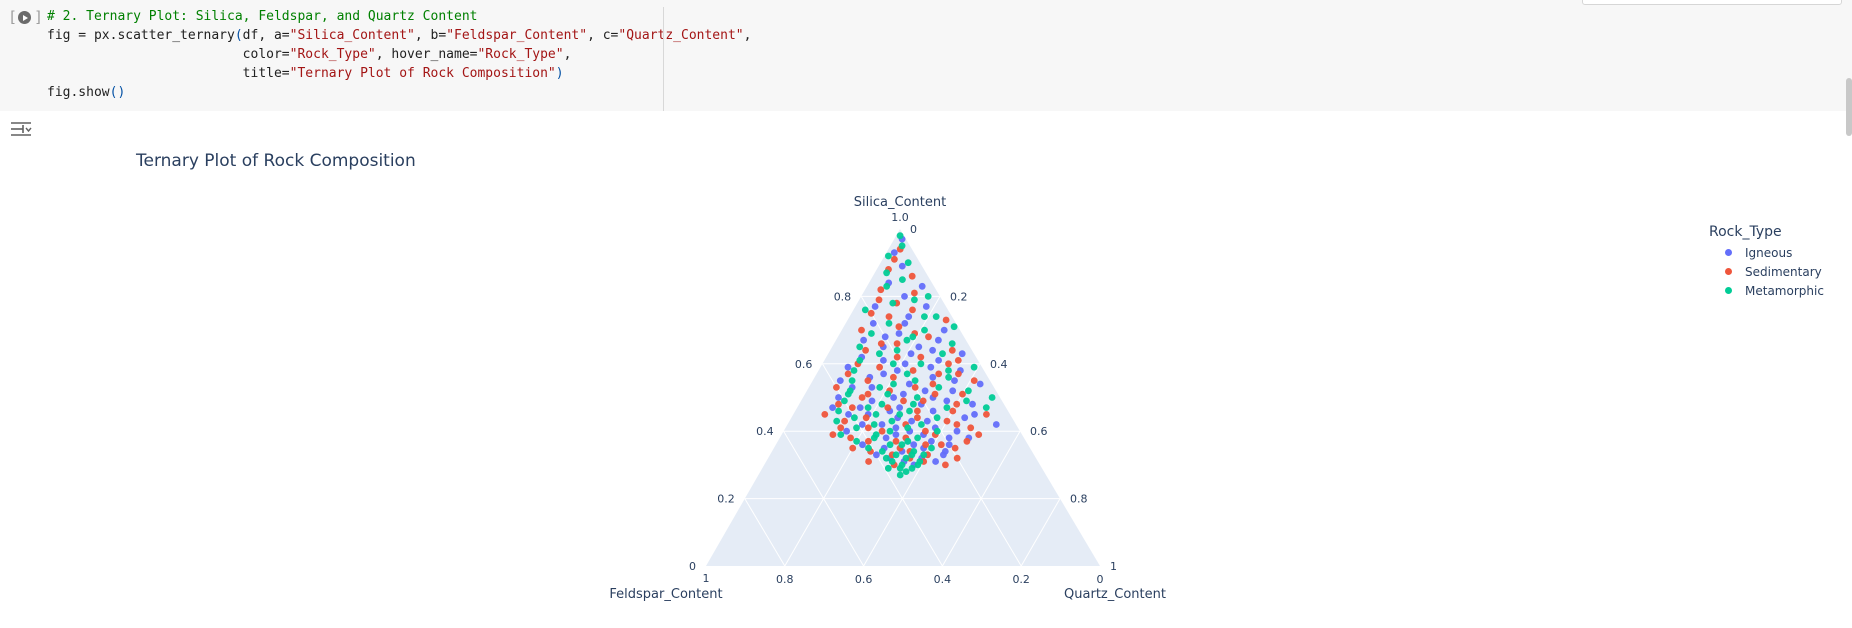 This screenshot has width=1852, height=628. Describe the element at coordinates (1783, 271) in the screenshot. I see `legend-label: Sedimentary` at that location.